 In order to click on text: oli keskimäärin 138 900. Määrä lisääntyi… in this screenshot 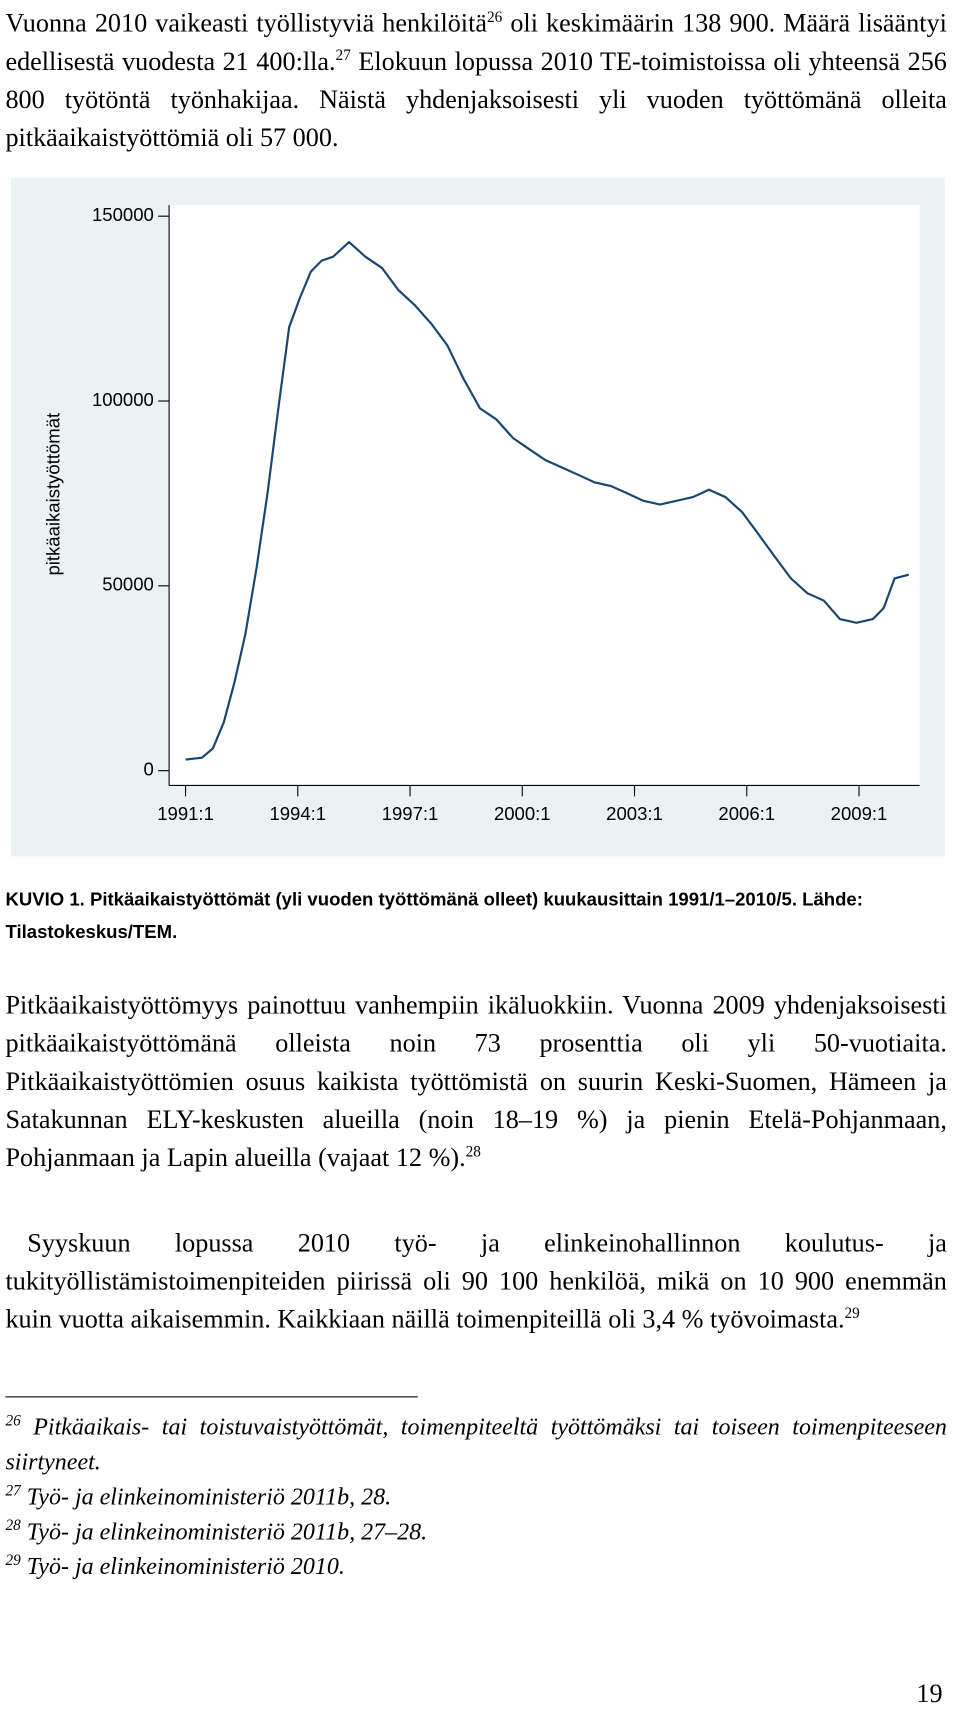, I will do `click(476, 43)`.